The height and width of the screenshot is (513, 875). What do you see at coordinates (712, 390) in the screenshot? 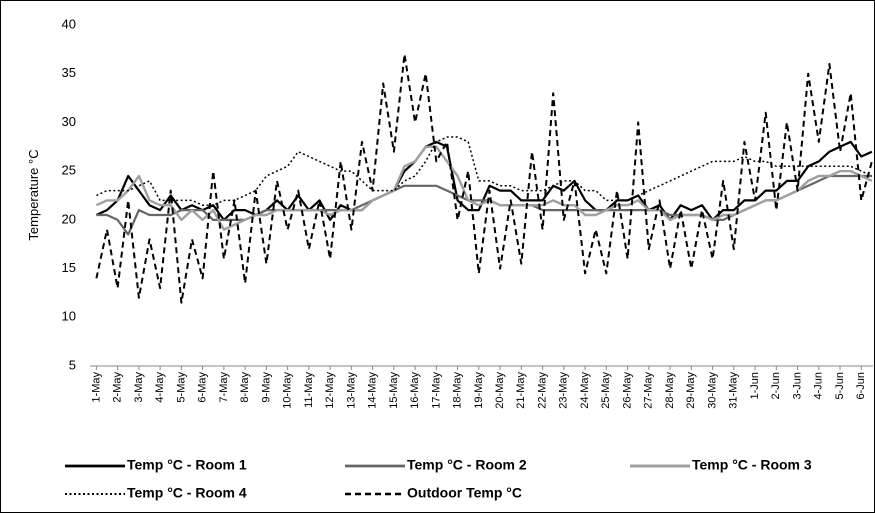
I see `x-tick-label: 30-May` at bounding box center [712, 390].